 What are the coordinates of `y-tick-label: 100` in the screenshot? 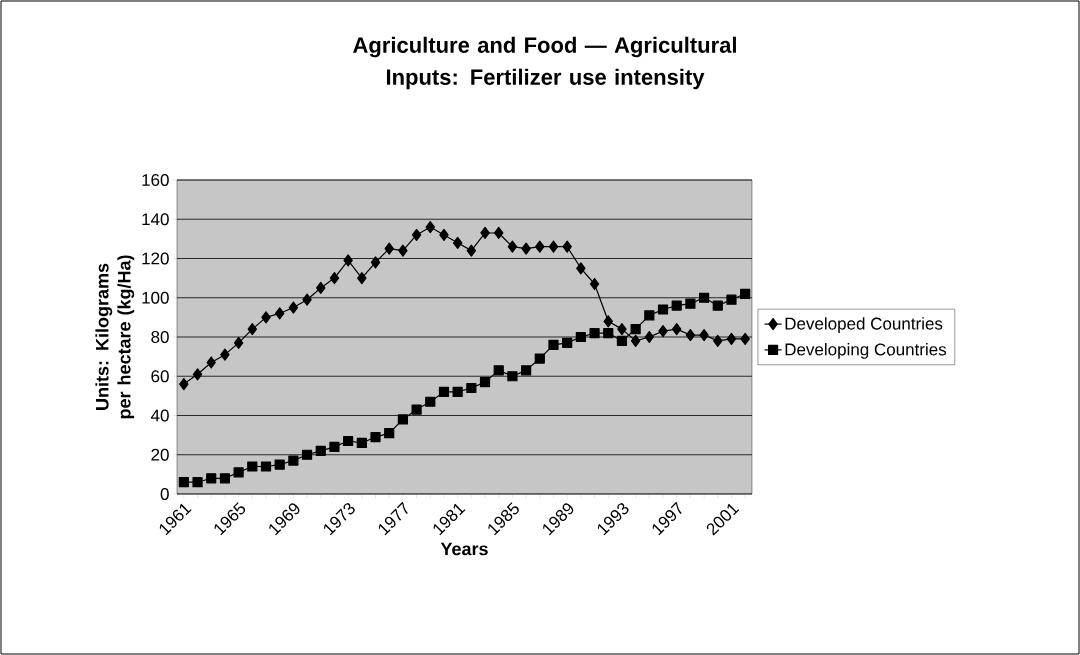 It's located at (155, 297).